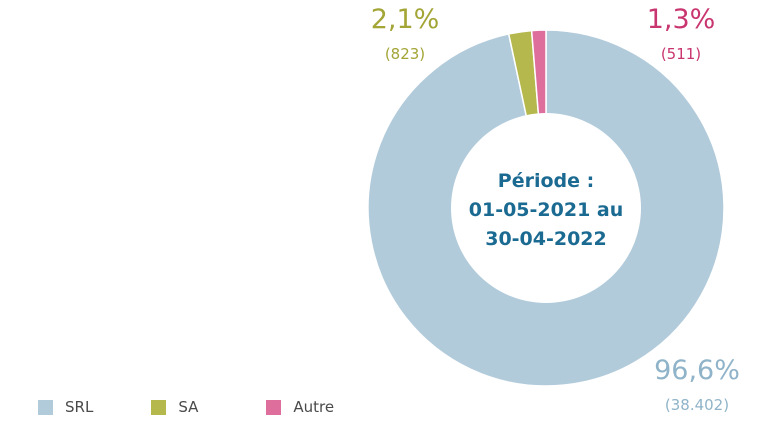 Image resolution: width=770 pixels, height=432 pixels. I want to click on center-text-line-1: Période :, so click(546, 181).